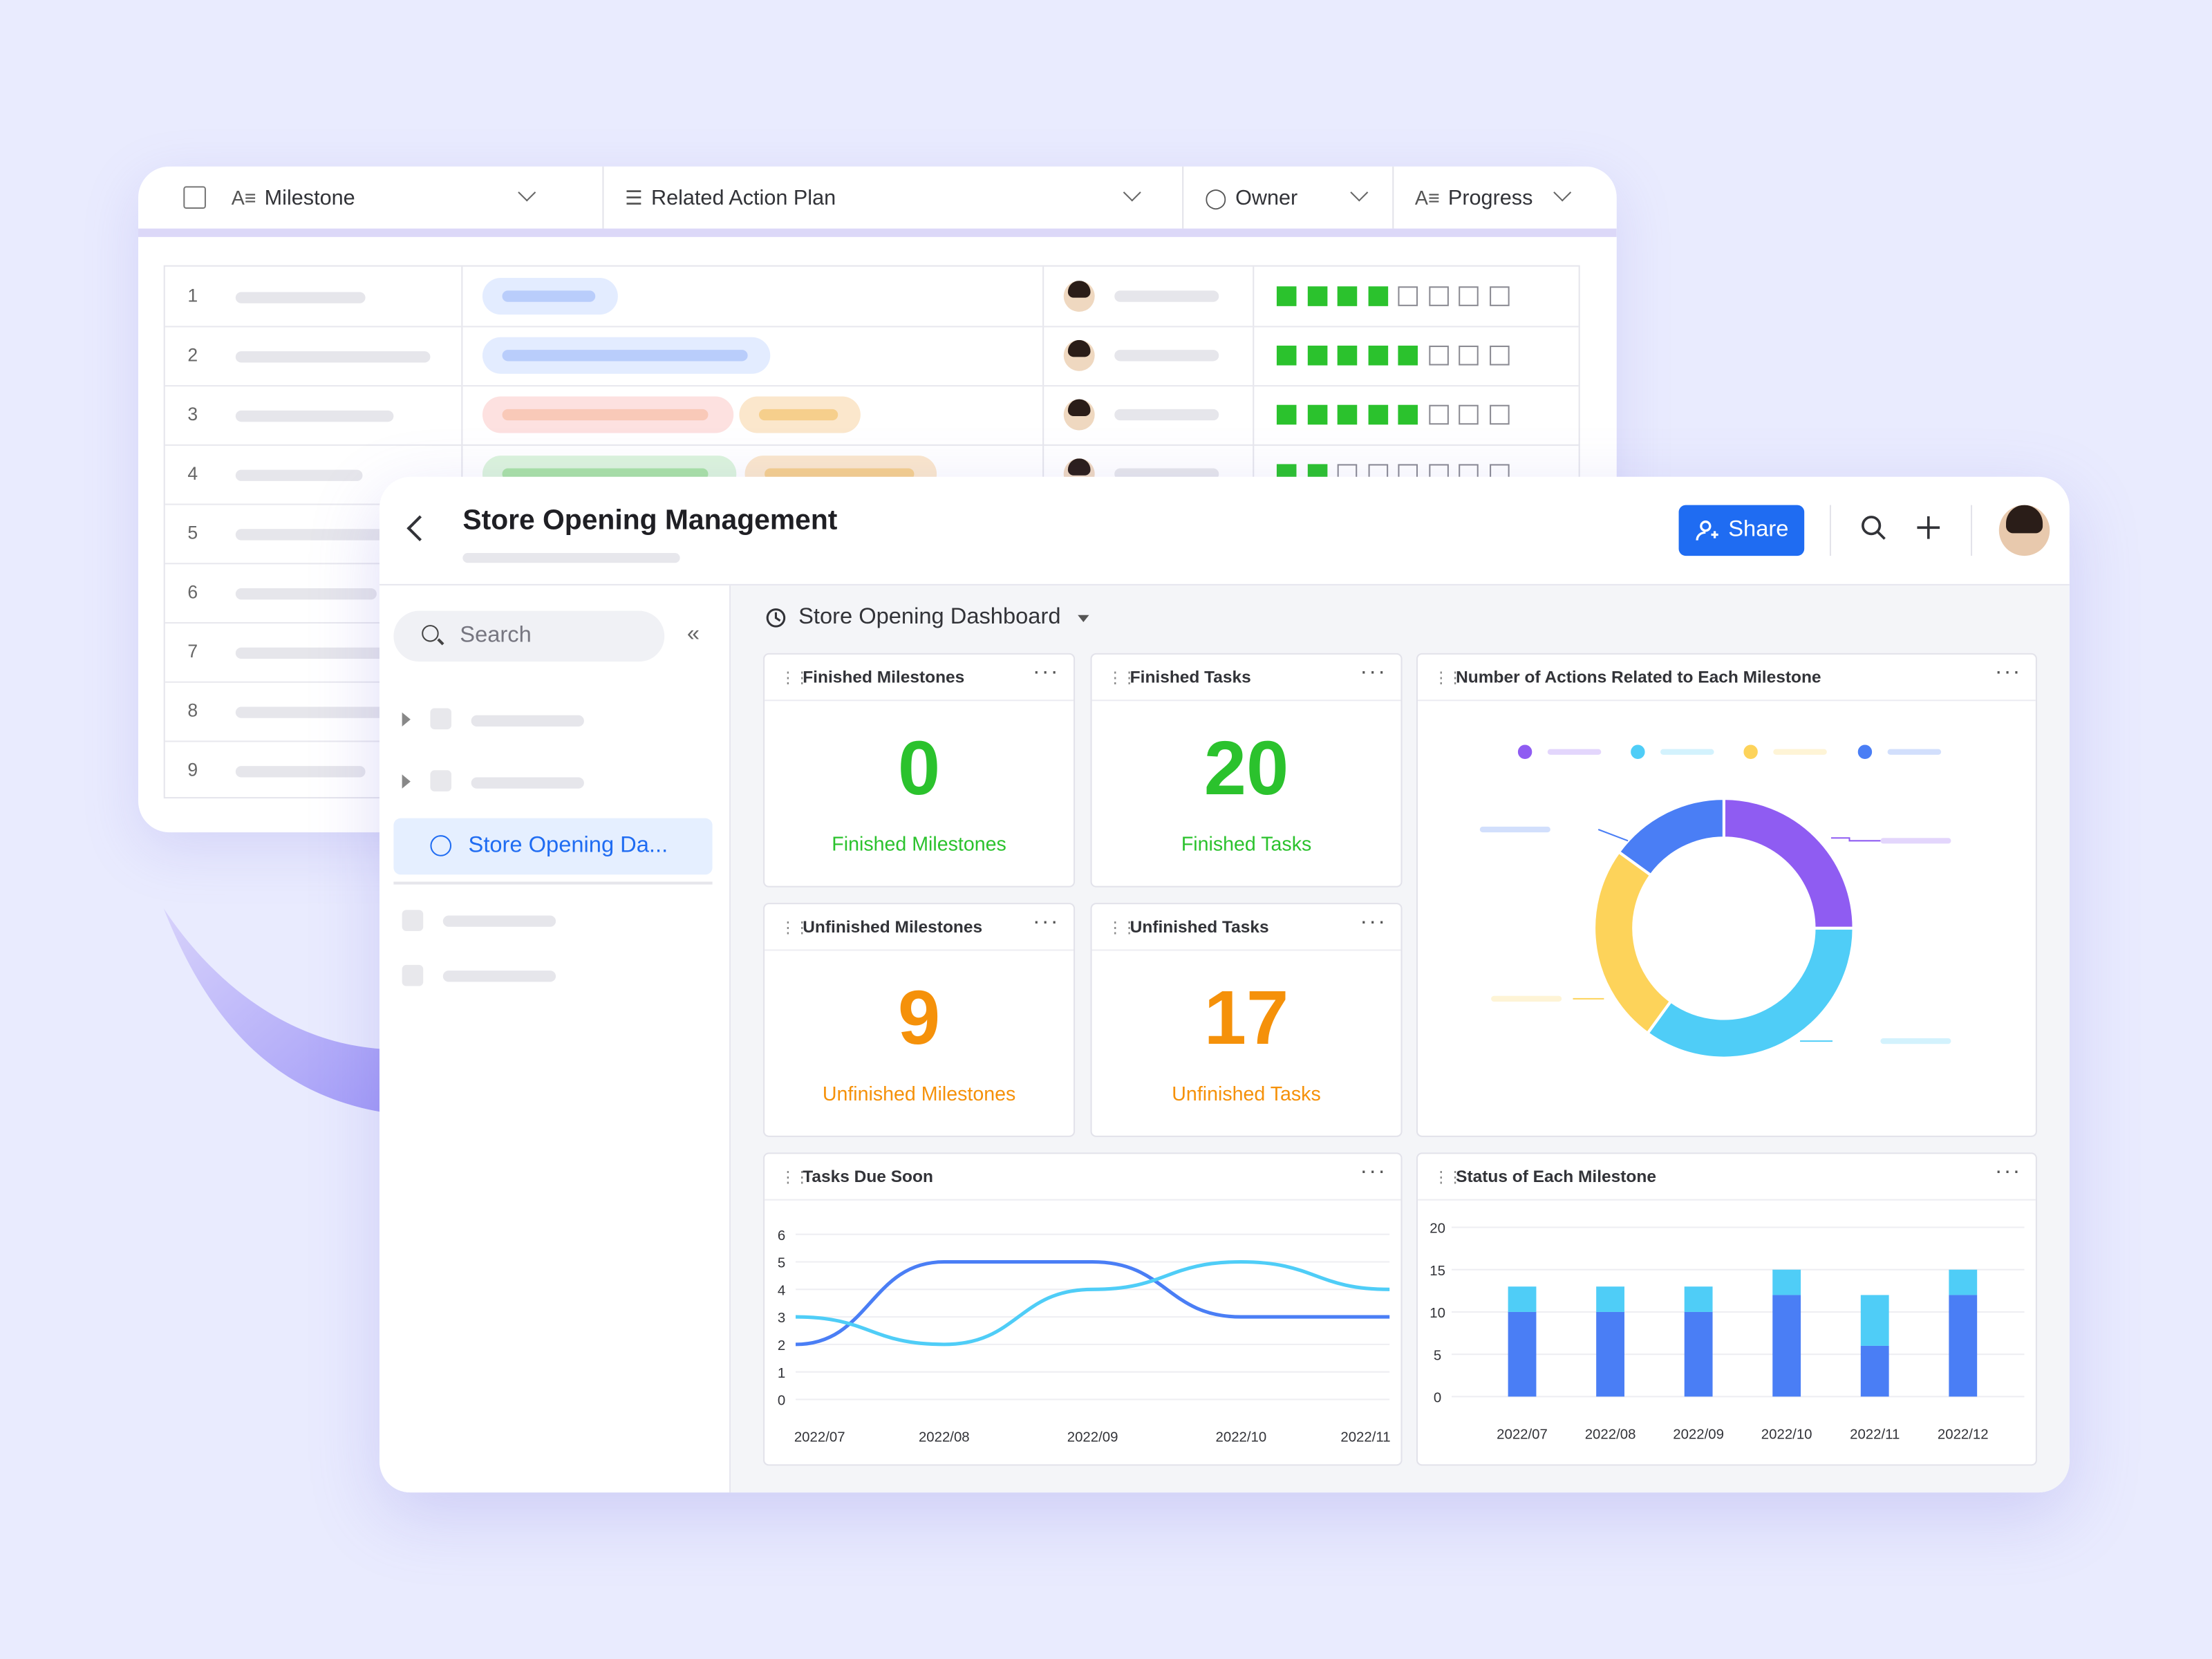  What do you see at coordinates (1246, 770) in the screenshot?
I see `widget-finished-tasks: ⋮⋮ Finished Tasks ··· 20 Finished Tasks` at bounding box center [1246, 770].